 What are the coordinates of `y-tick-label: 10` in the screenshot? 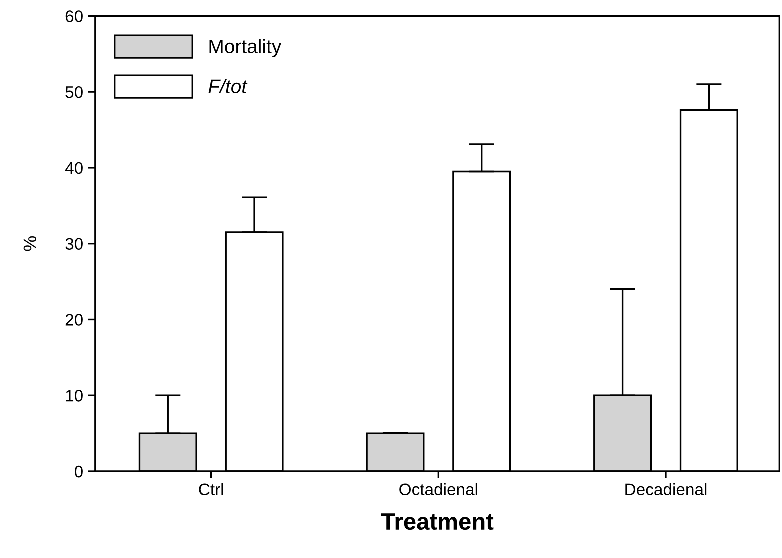 It's located at (74, 396).